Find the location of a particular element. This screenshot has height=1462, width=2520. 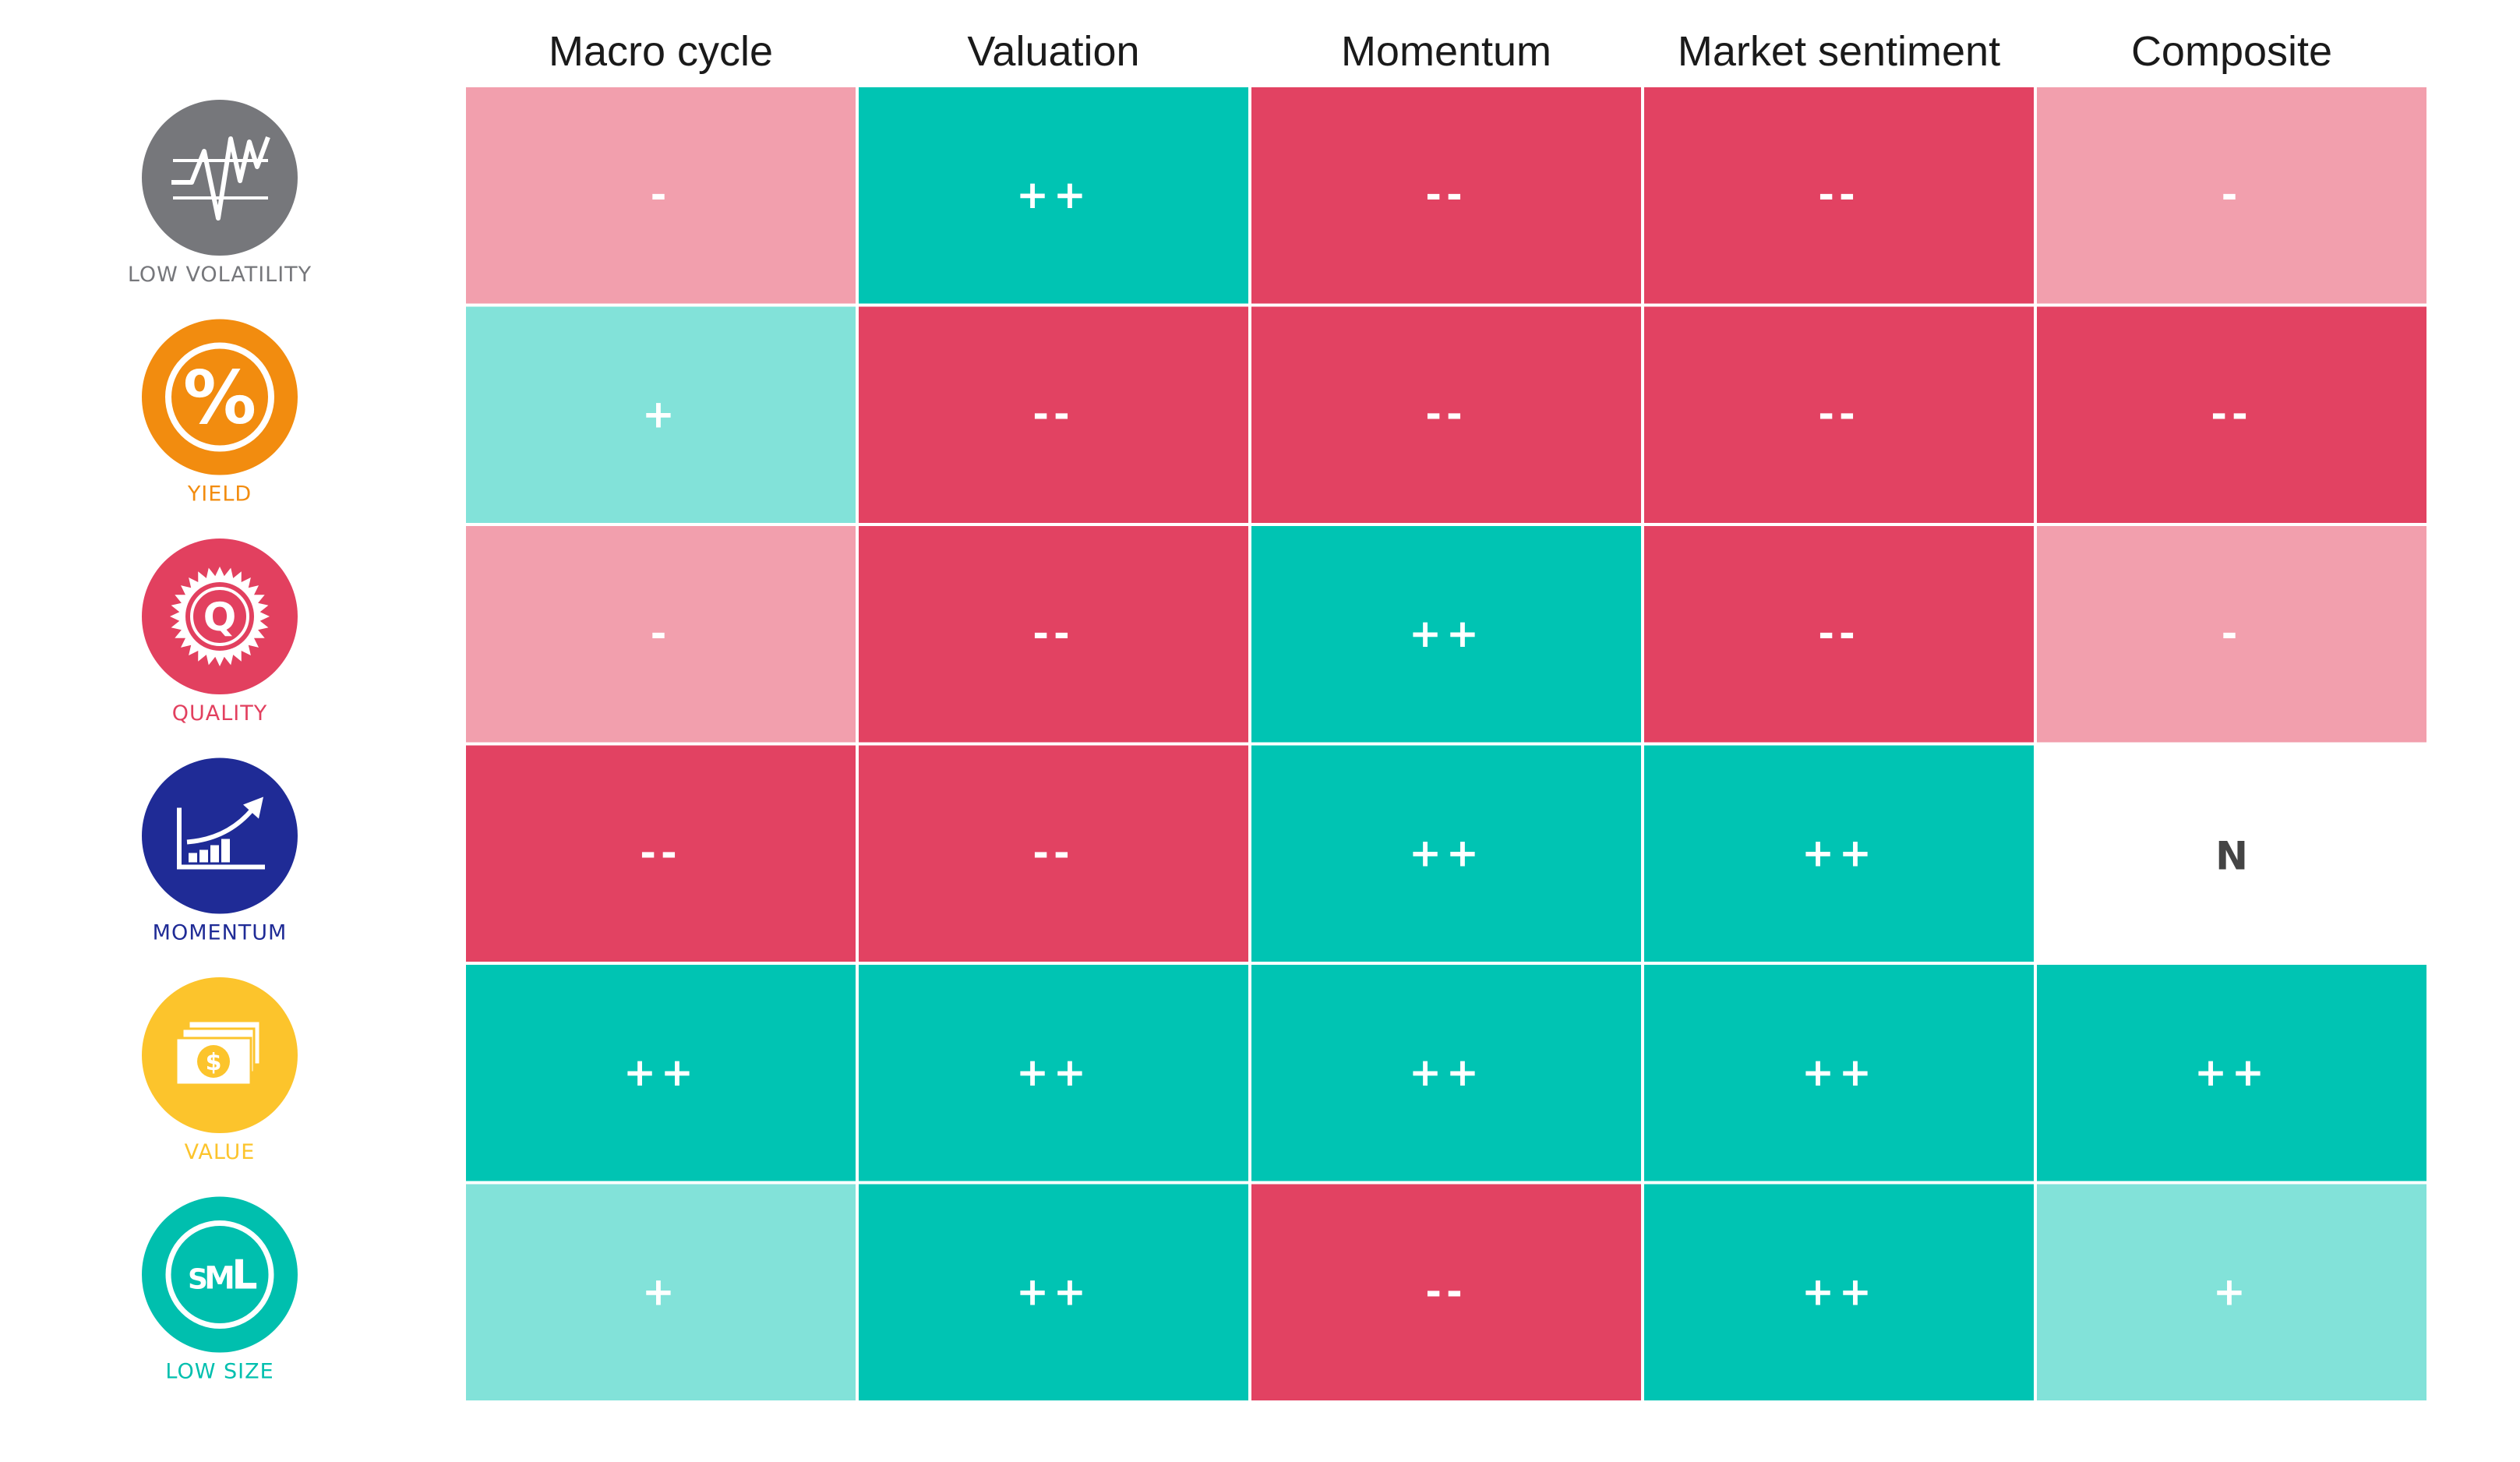

row-label: VALUE is located at coordinates (221, 1152).